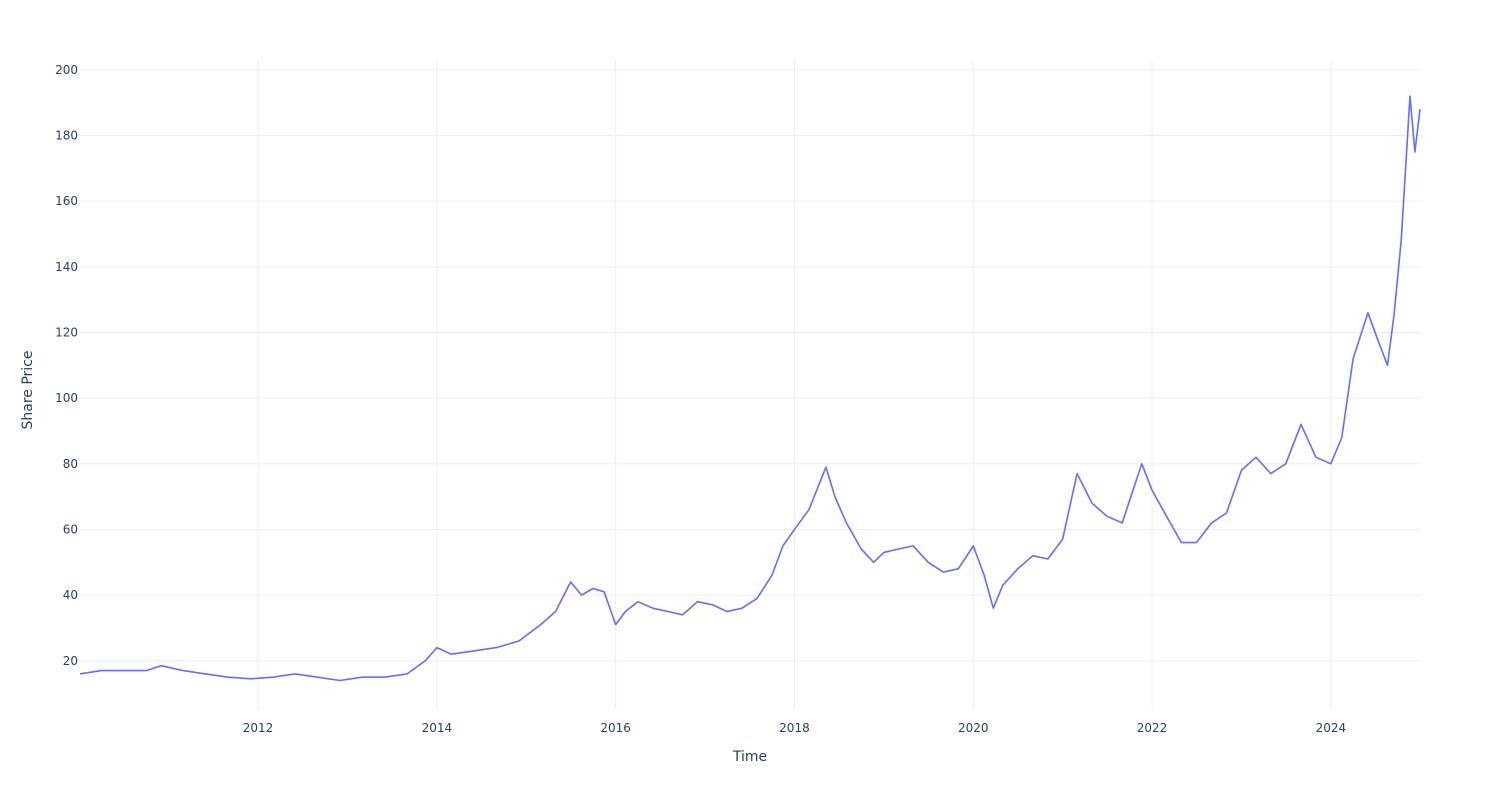 The image size is (1500, 800). Describe the element at coordinates (66, 201) in the screenshot. I see `y-tick-label: 160` at that location.